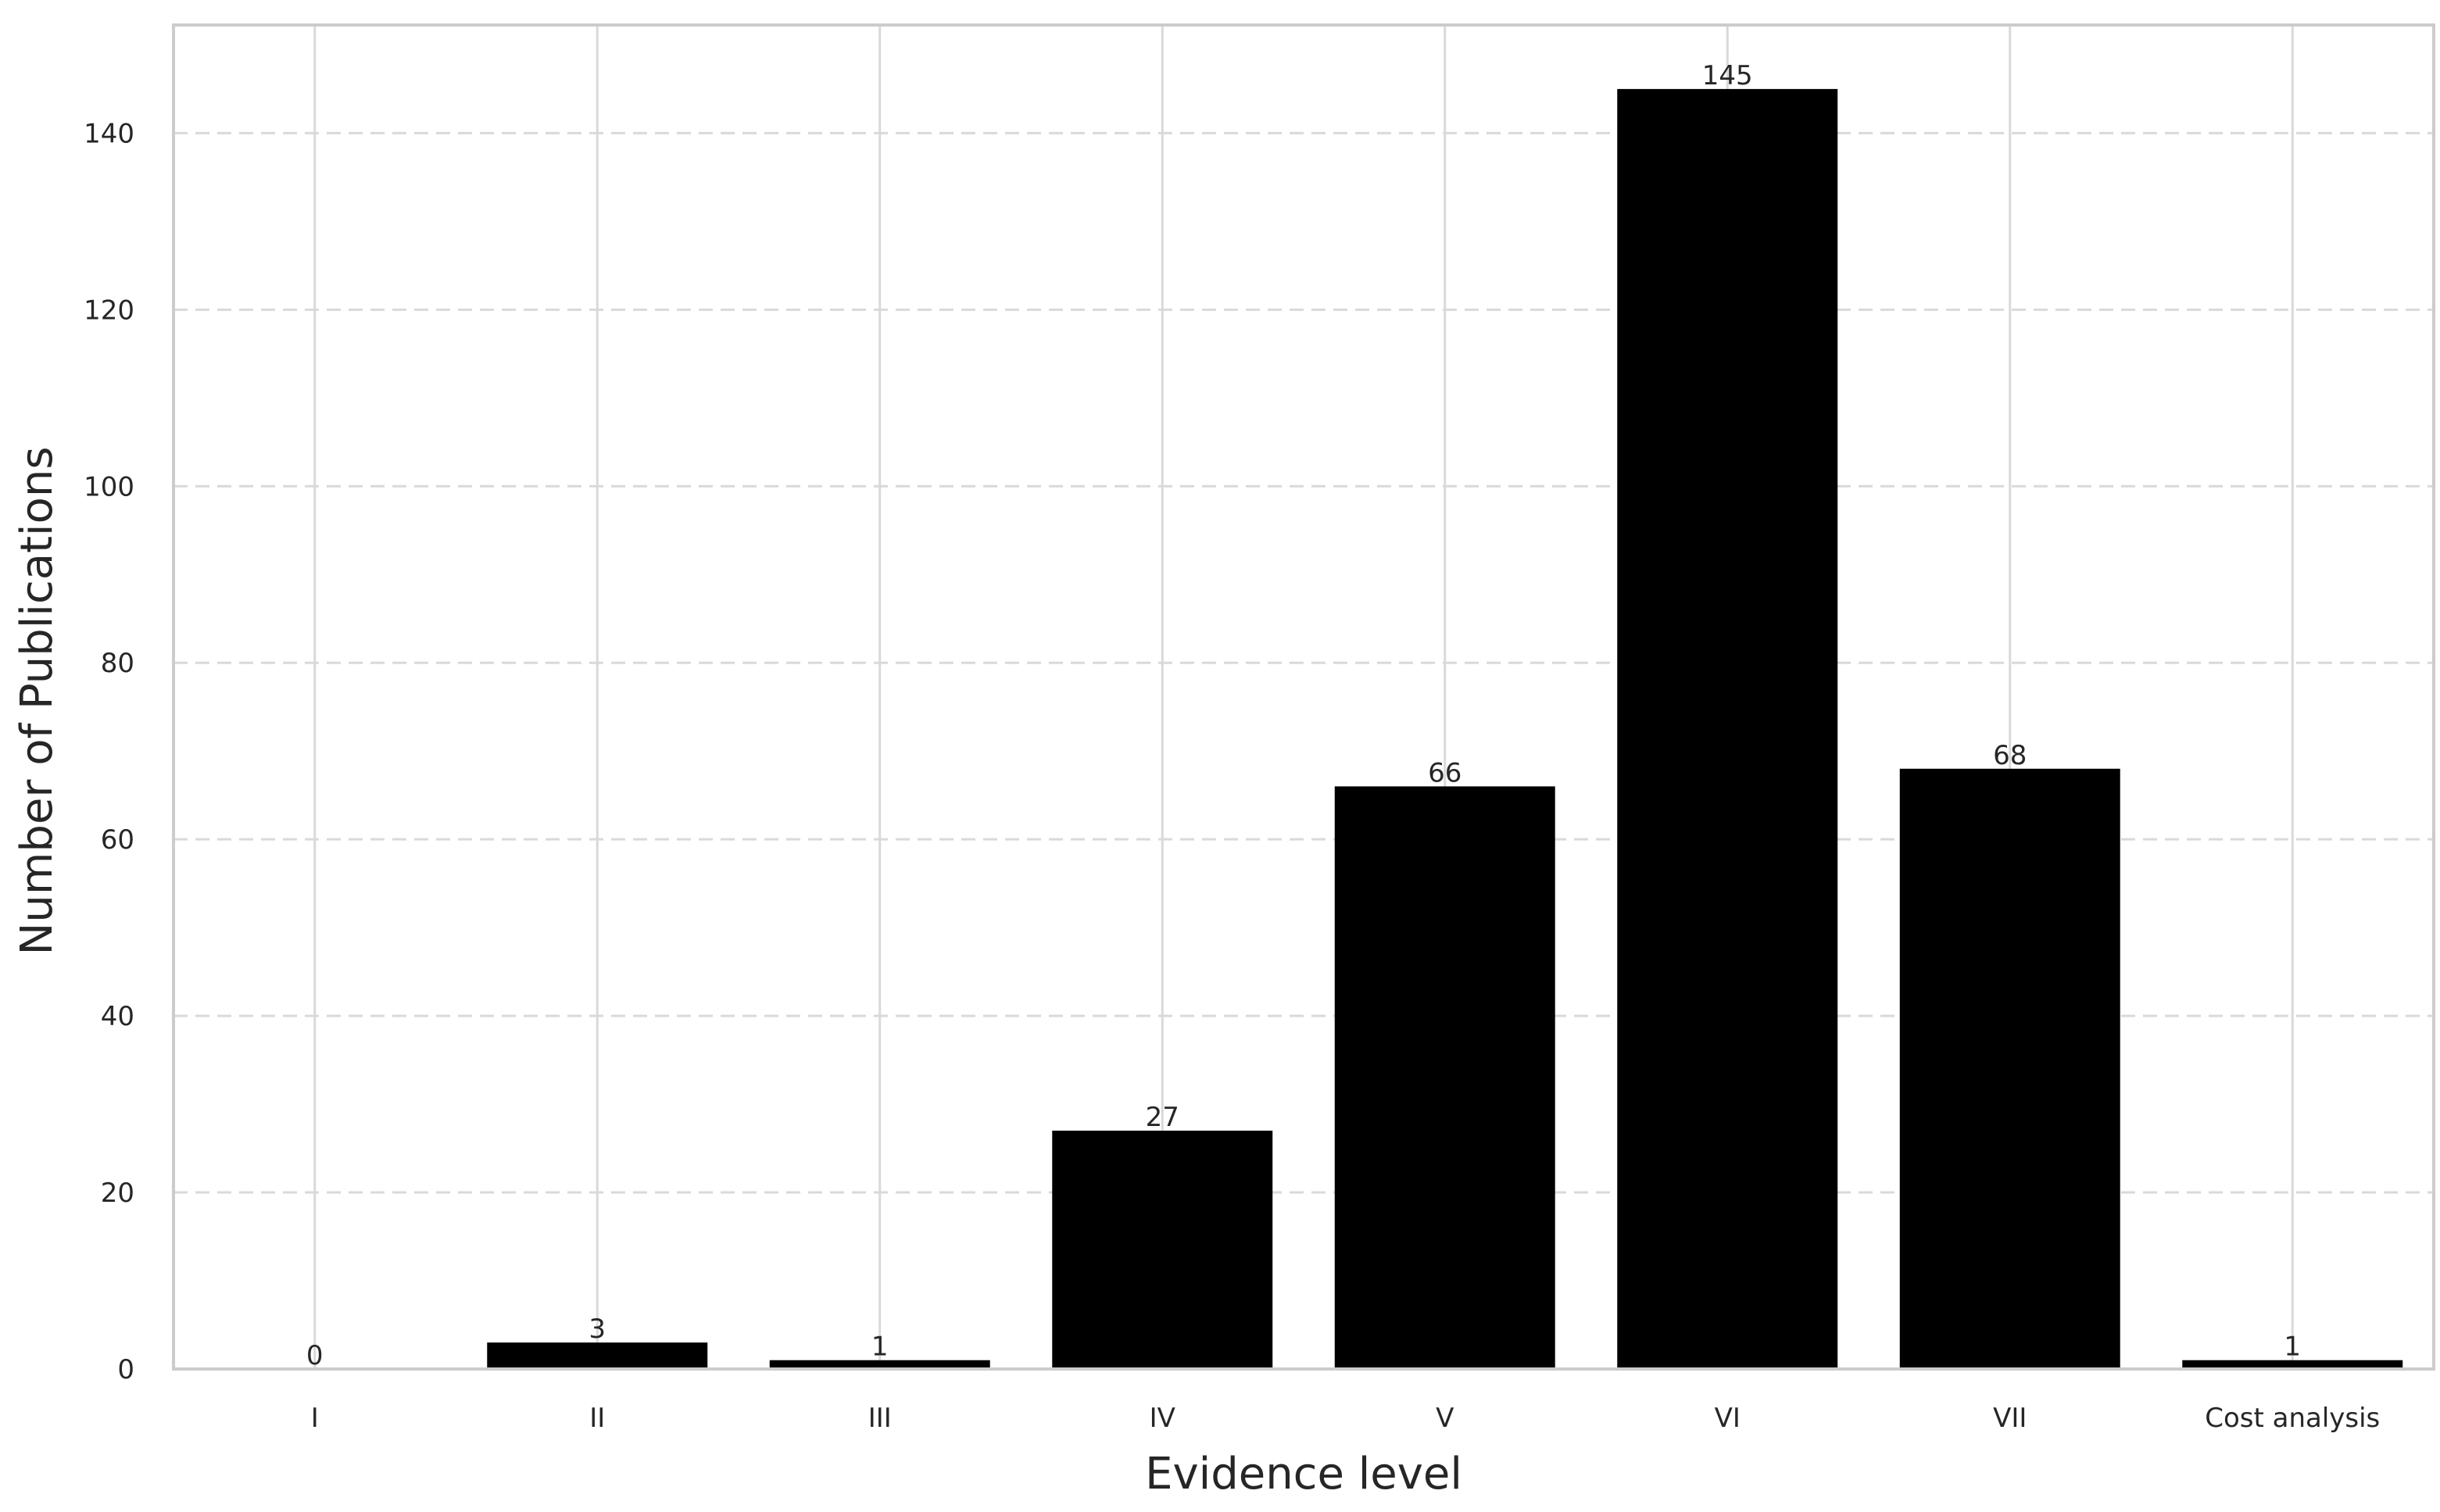  Describe the element at coordinates (1444, 772) in the screenshot. I see `bar-value-label: 66` at that location.